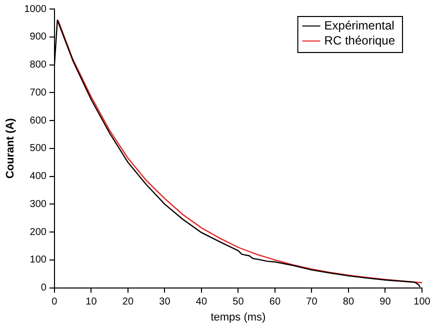  What do you see at coordinates (348, 302) in the screenshot?
I see `x-tick-label: 80` at bounding box center [348, 302].